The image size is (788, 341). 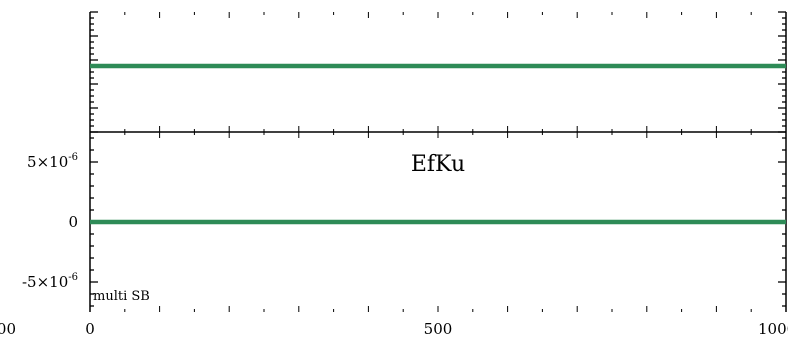 What do you see at coordinates (394, 329) in the screenshot?
I see `x-axis-tick-labels: 00 0 500 1000` at bounding box center [394, 329].